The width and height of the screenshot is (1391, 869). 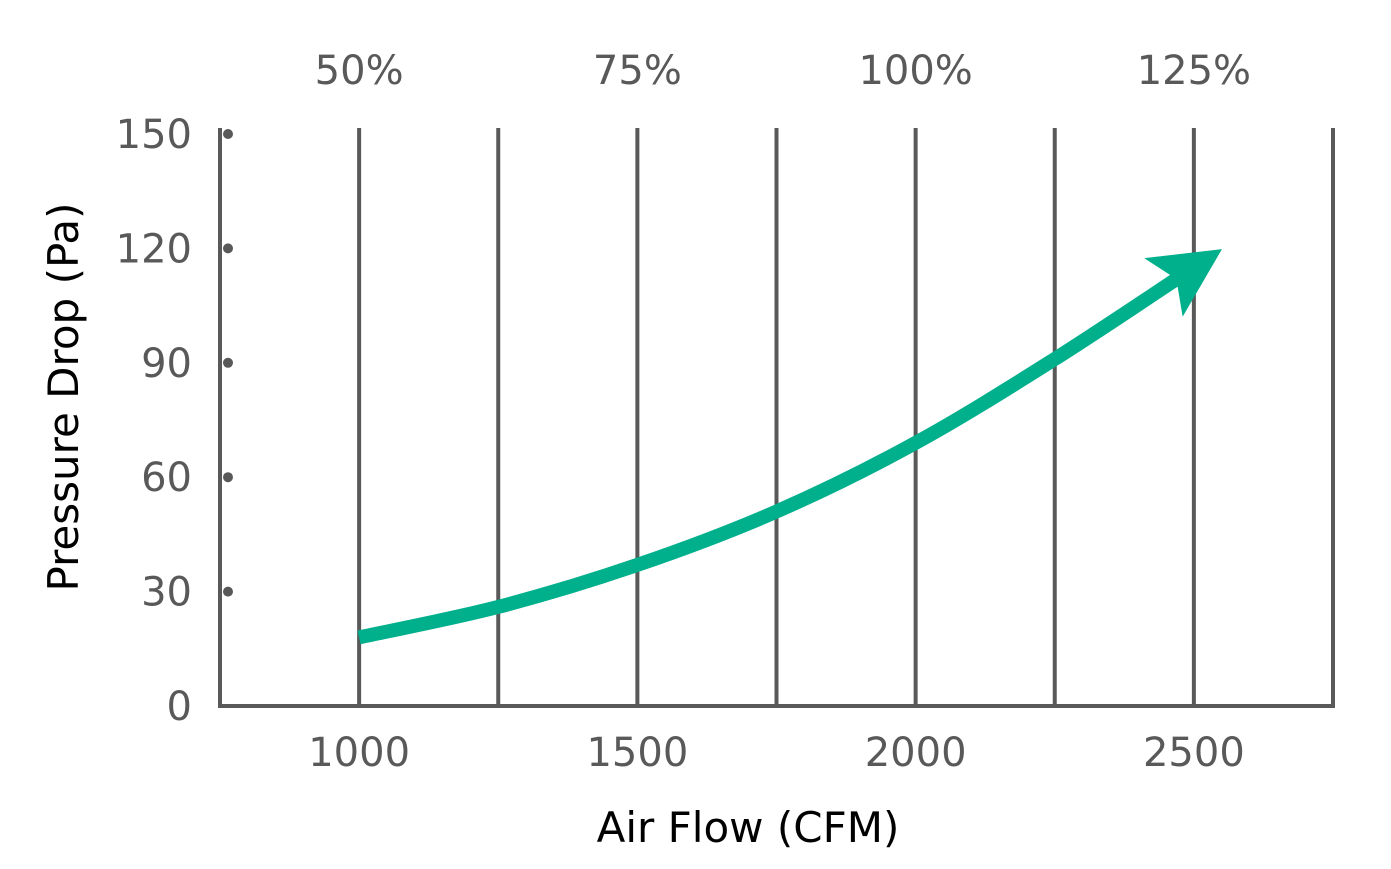 What do you see at coordinates (915, 71) in the screenshot?
I see `top-tick-label-100pct: 100%` at bounding box center [915, 71].